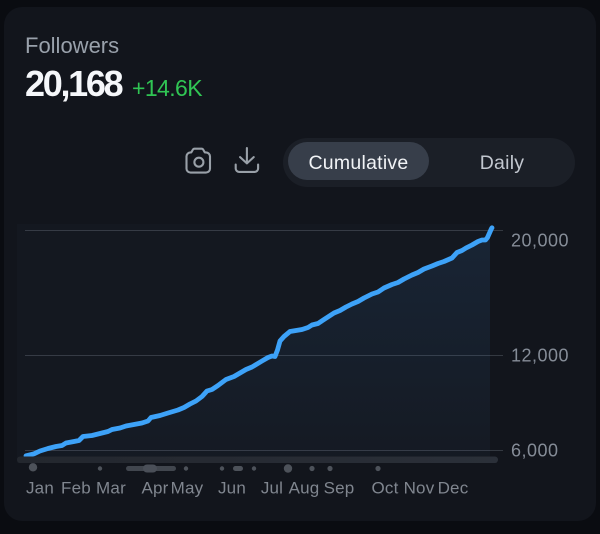 This screenshot has width=600, height=534. What do you see at coordinates (384, 488) in the screenshot?
I see `svg-text: Oct` at bounding box center [384, 488].